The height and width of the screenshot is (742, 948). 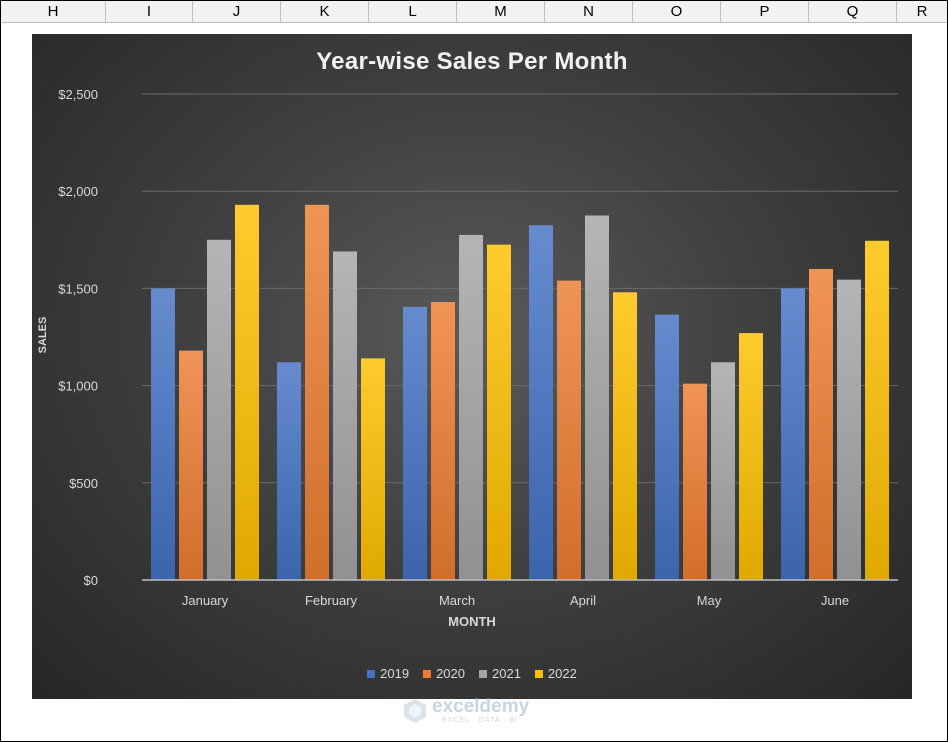 I want to click on bar-march-2021, so click(x=471, y=407).